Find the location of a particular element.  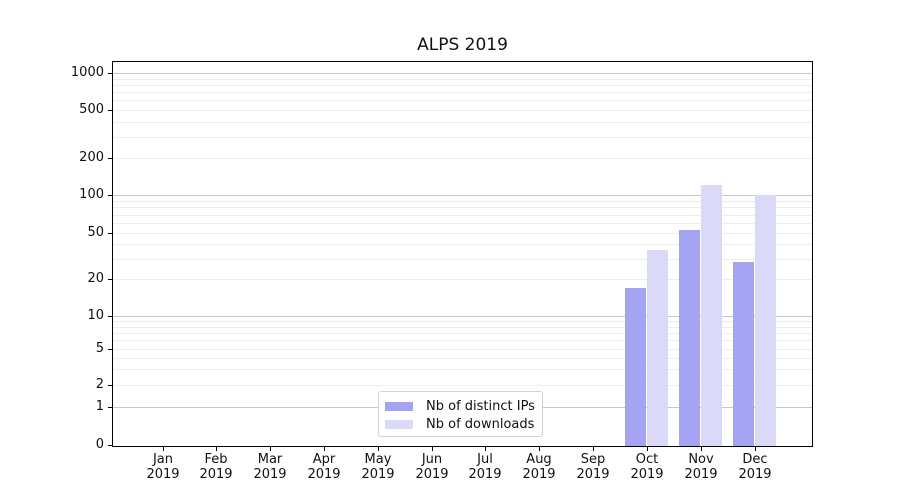

x-tick-label: Dec 2019 is located at coordinates (755, 467).